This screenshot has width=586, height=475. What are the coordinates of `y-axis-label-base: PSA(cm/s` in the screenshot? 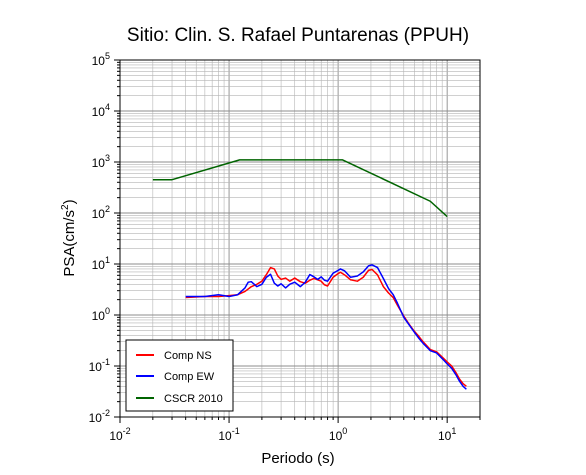 It's located at (69, 243).